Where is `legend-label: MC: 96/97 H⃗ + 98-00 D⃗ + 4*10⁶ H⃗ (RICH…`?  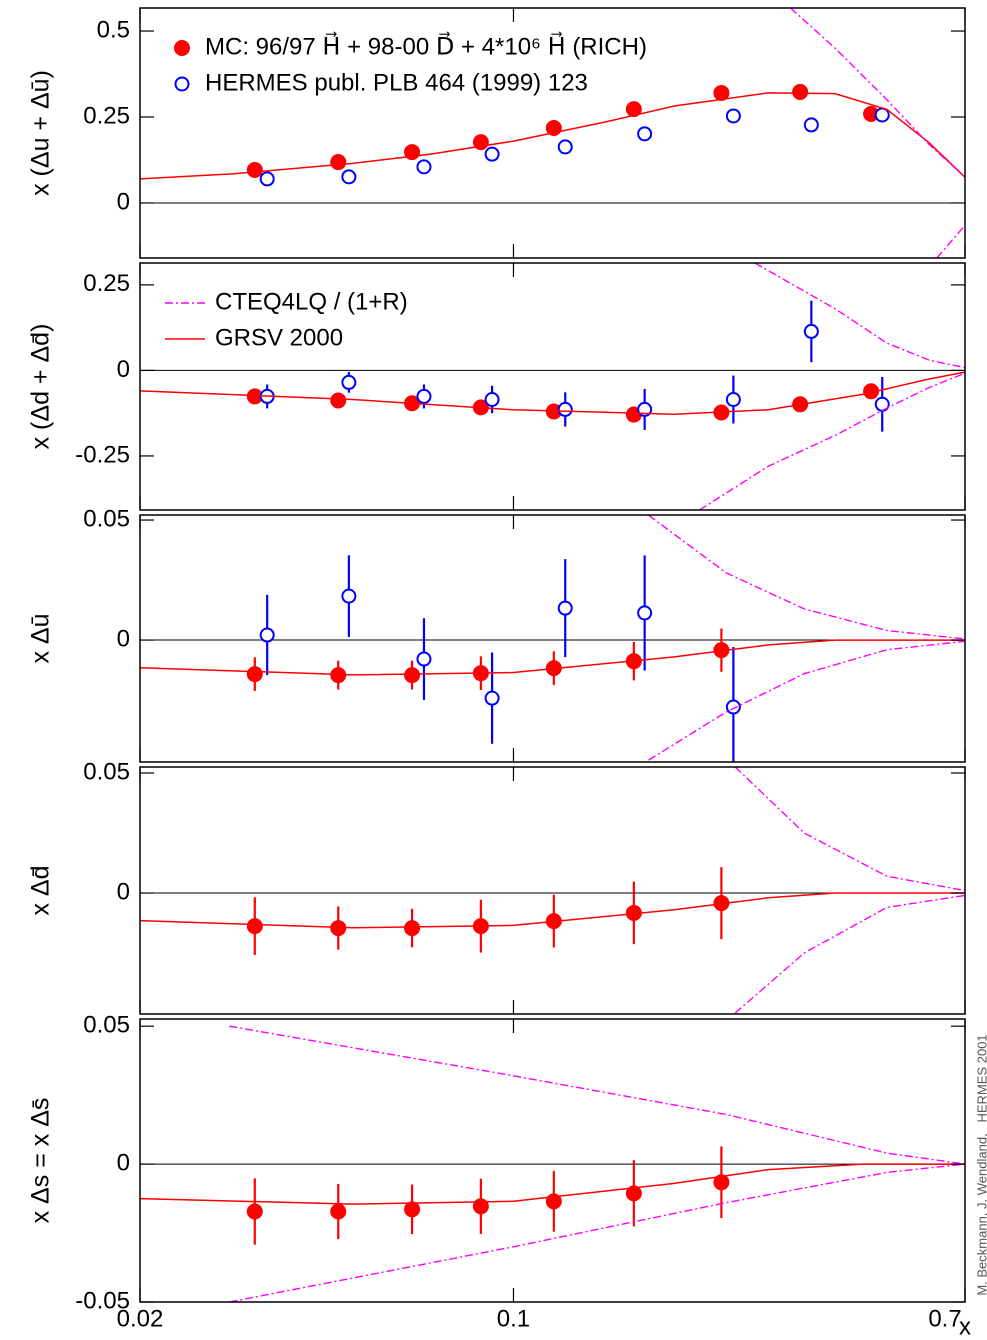
legend-label: MC: 96/97 H⃗ + 98-00 D⃗ + 4*10⁶ H⃗ (RICH… is located at coordinates (426, 45).